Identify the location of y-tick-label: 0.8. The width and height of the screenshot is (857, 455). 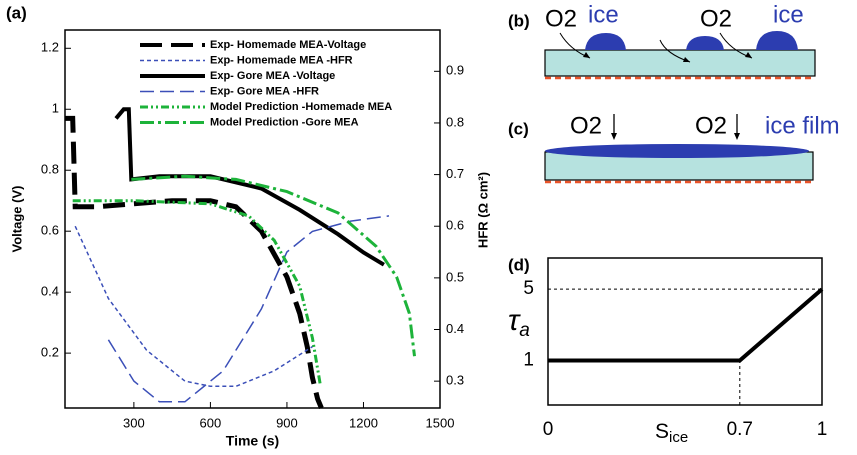
(50, 169).